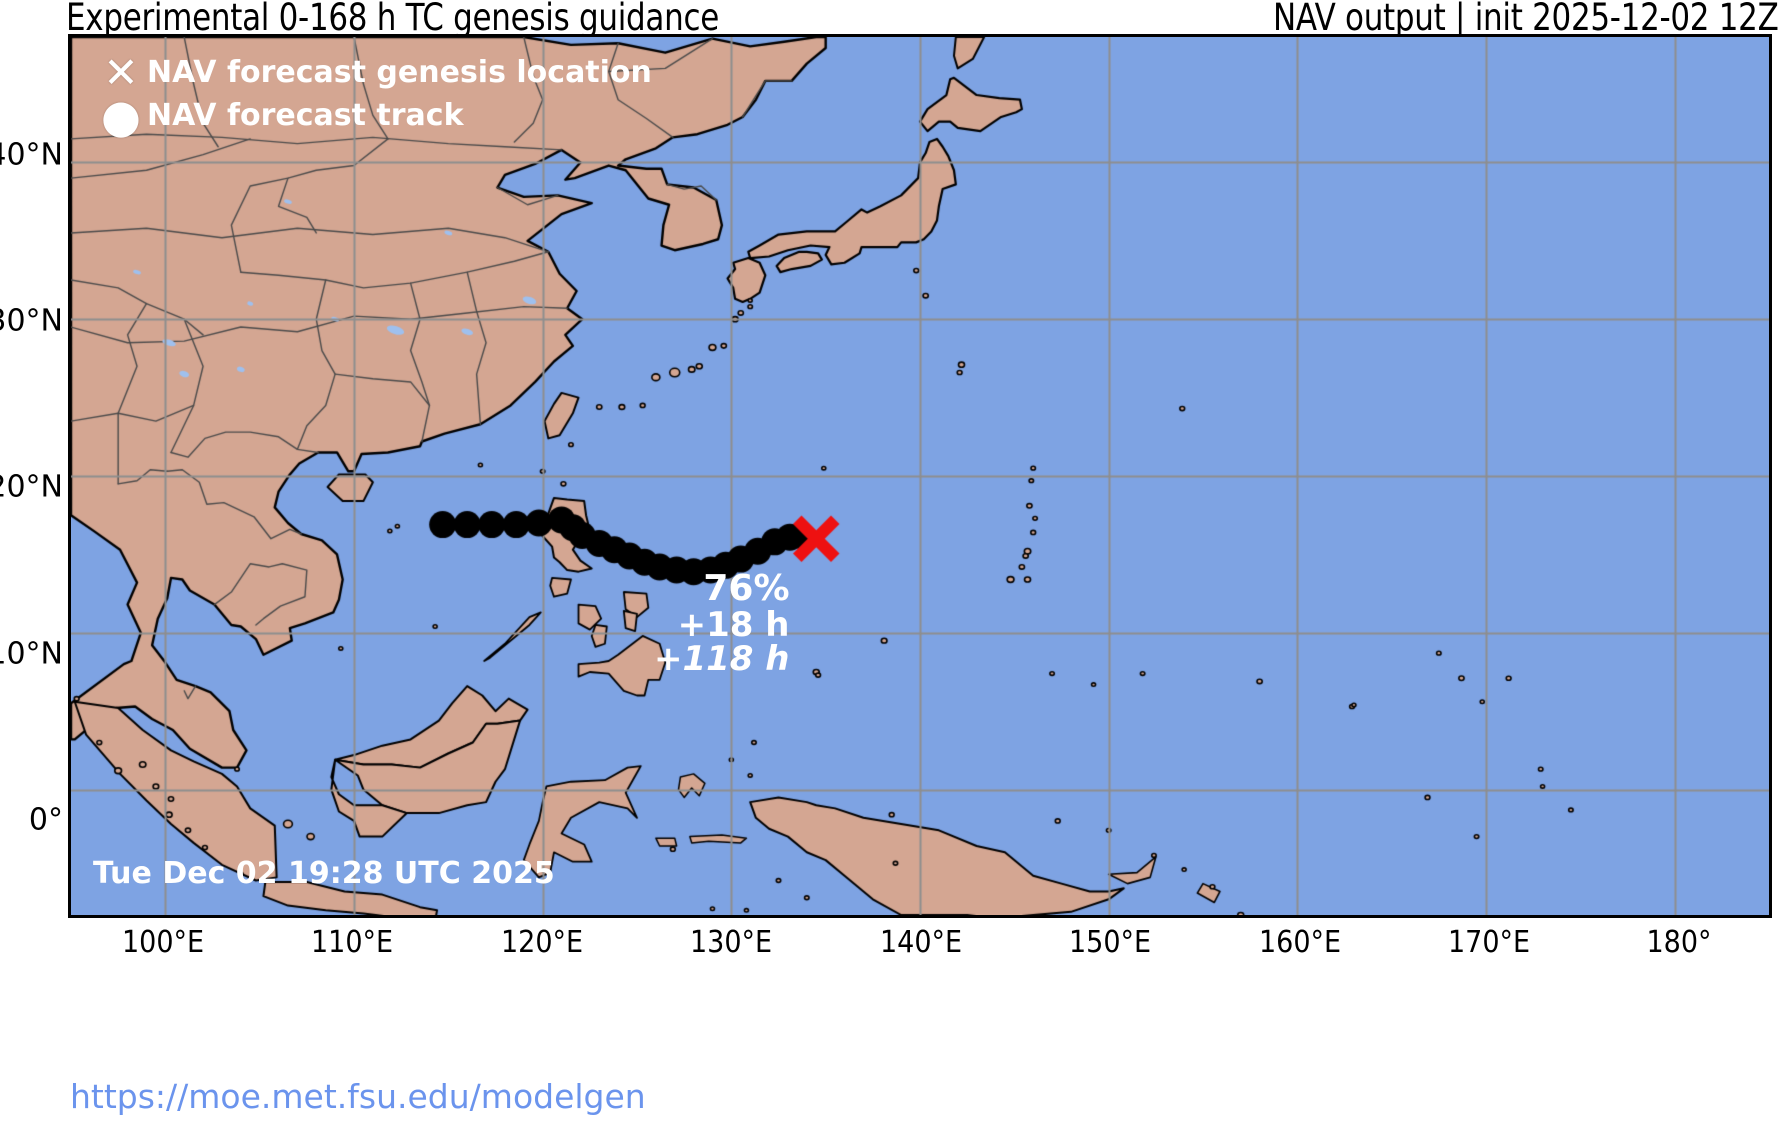 The image size is (1789, 1134). I want to click on lon-tick-120E: 120°E, so click(542, 942).